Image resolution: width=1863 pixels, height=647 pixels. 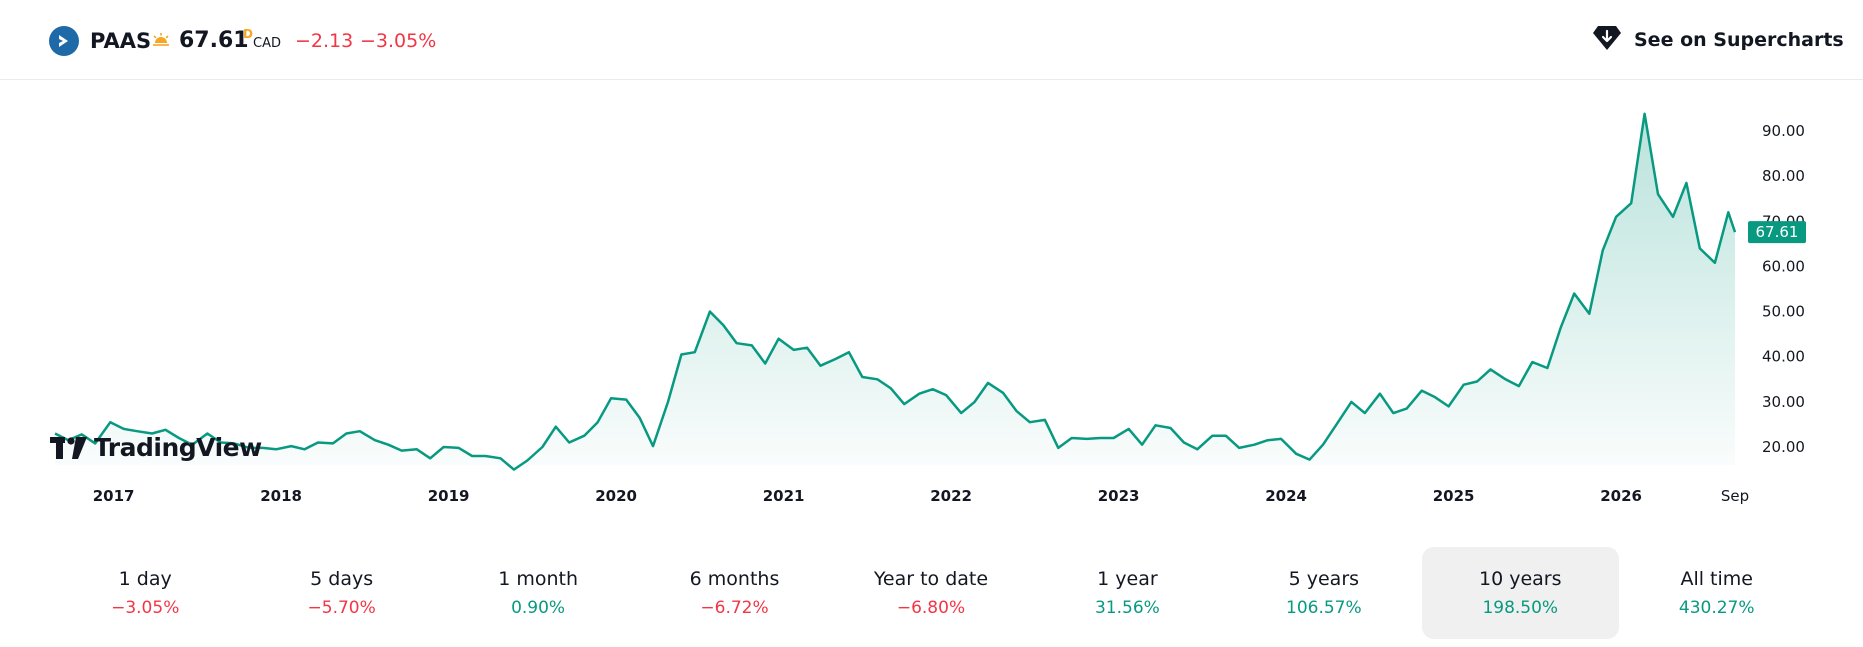 What do you see at coordinates (1119, 496) in the screenshot?
I see `x-tick-label: 2023` at bounding box center [1119, 496].